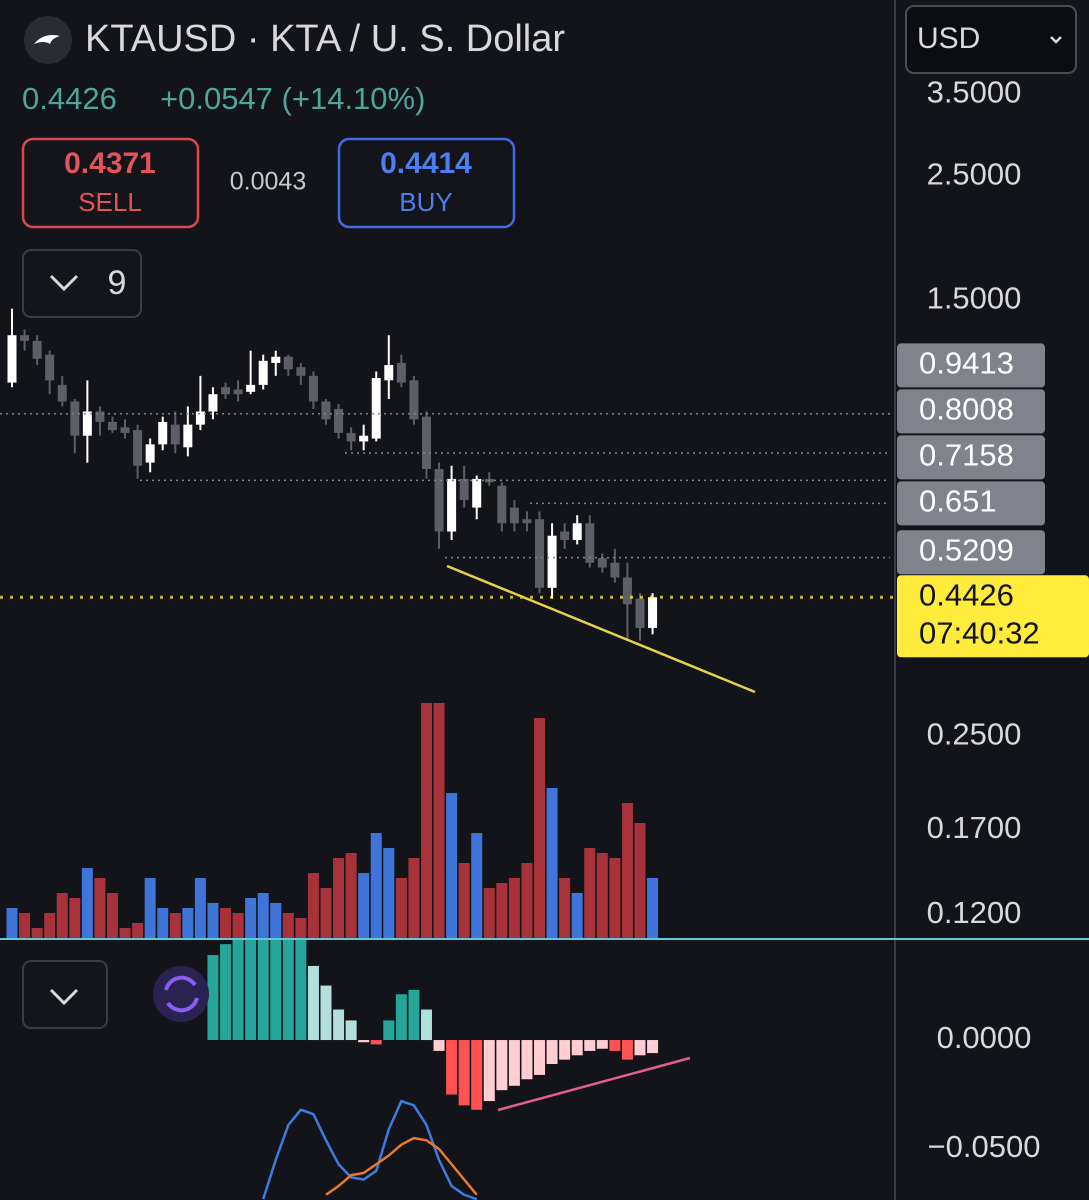 Image resolution: width=1089 pixels, height=1200 pixels. I want to click on y-tick-label: 1.5000, so click(974, 298).